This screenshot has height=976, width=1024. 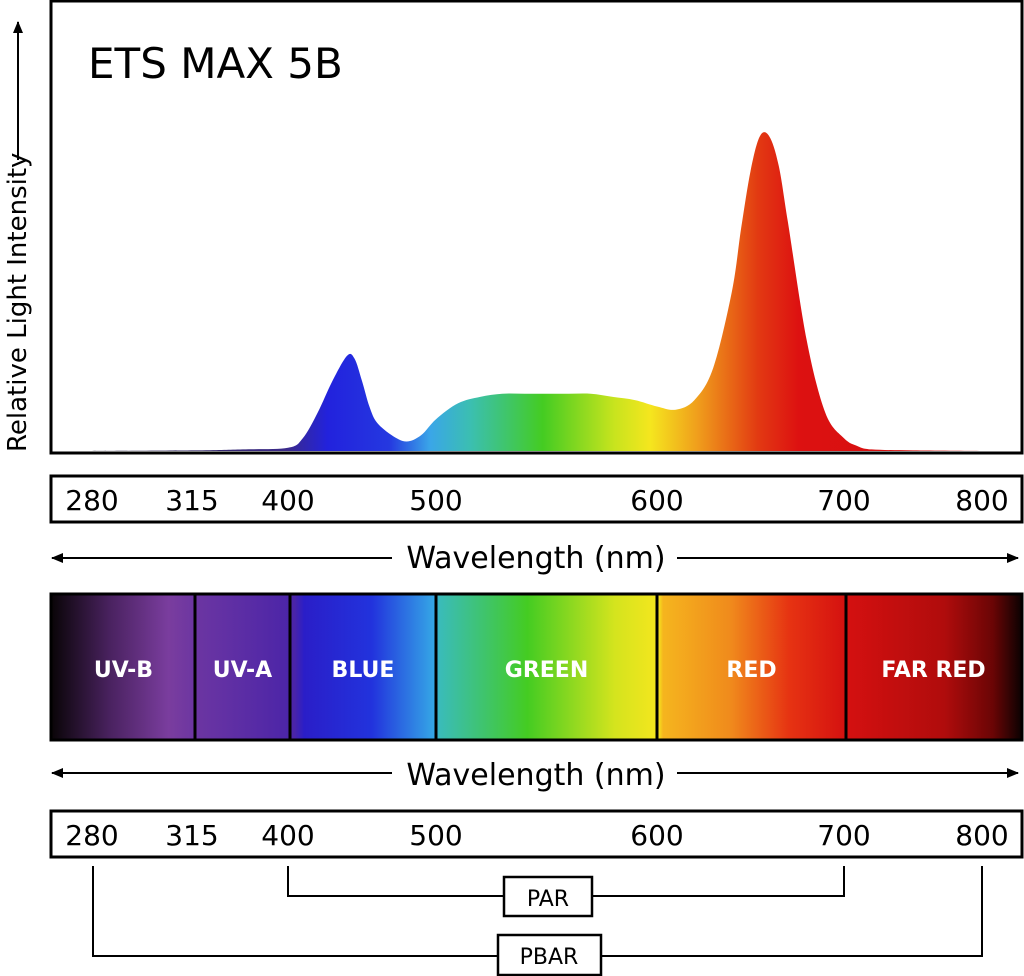 What do you see at coordinates (981, 500) in the screenshot?
I see `tick-top-800: 800` at bounding box center [981, 500].